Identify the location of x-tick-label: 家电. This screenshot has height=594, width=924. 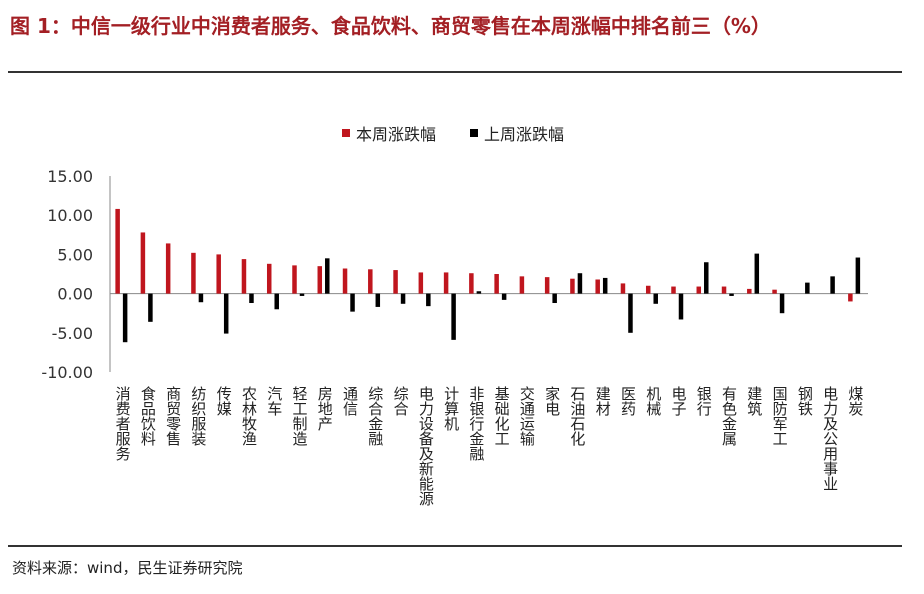
(552, 401).